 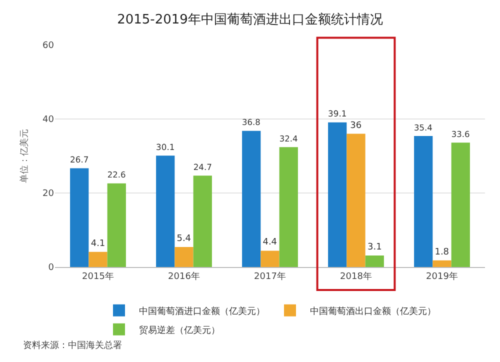 I want to click on data-label: 1.8, so click(x=442, y=252).